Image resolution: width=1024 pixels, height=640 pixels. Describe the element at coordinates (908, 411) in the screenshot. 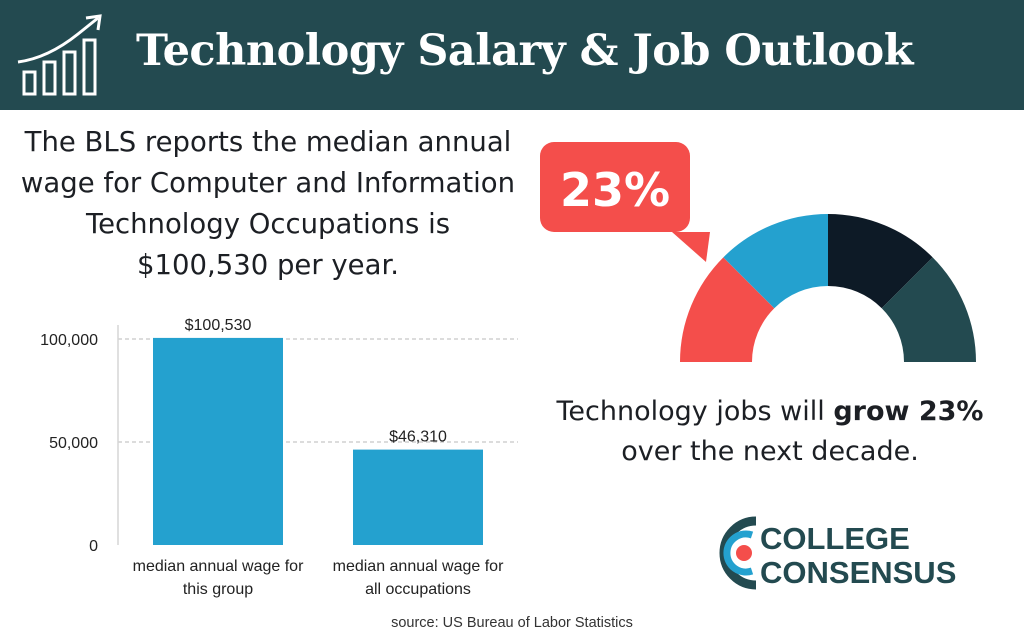

I see `growth-highlight: grow 23%` at that location.